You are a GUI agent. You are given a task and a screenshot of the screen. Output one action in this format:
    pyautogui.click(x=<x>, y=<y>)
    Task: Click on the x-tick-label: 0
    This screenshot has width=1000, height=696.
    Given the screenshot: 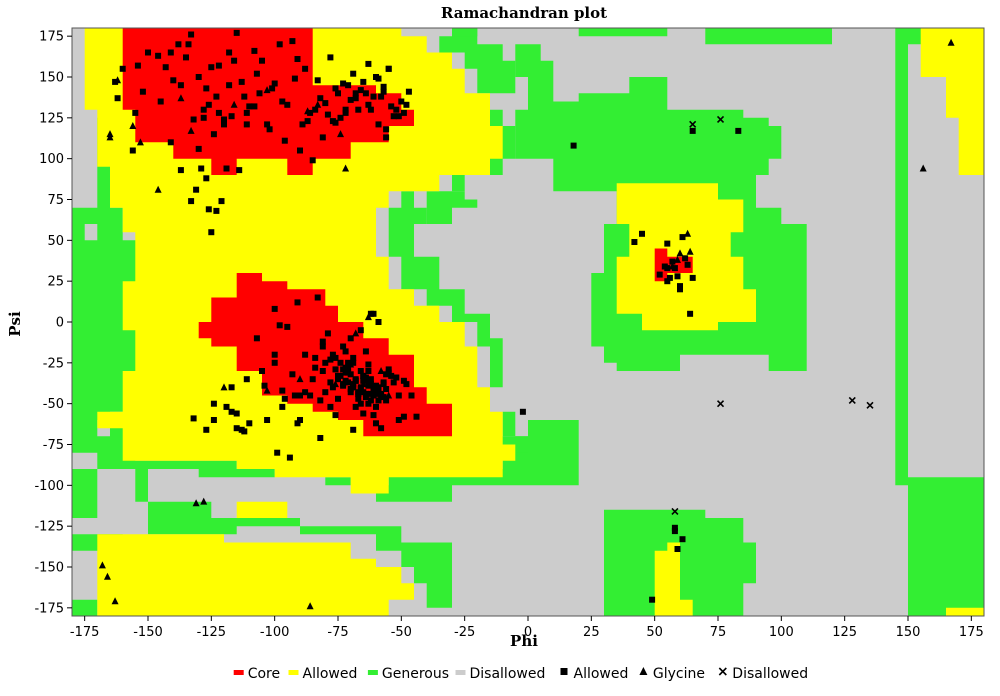 What is the action you would take?
    pyautogui.click(x=528, y=632)
    